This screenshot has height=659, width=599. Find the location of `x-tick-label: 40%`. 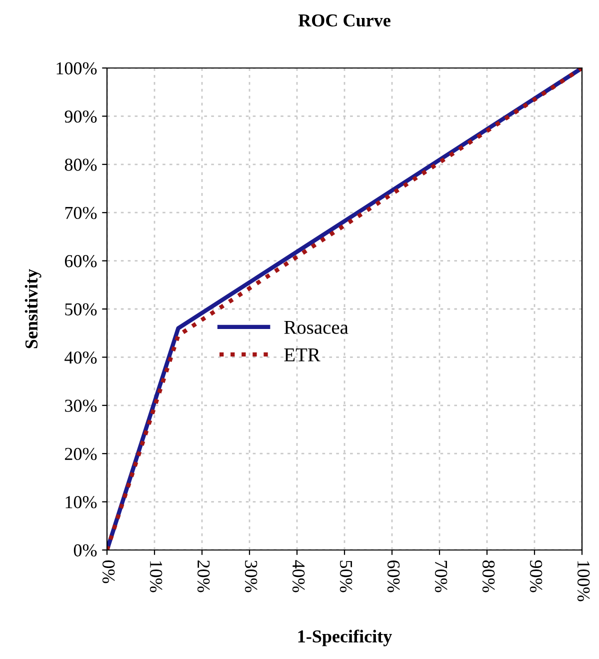

x-tick-label: 40% is located at coordinates (298, 576).